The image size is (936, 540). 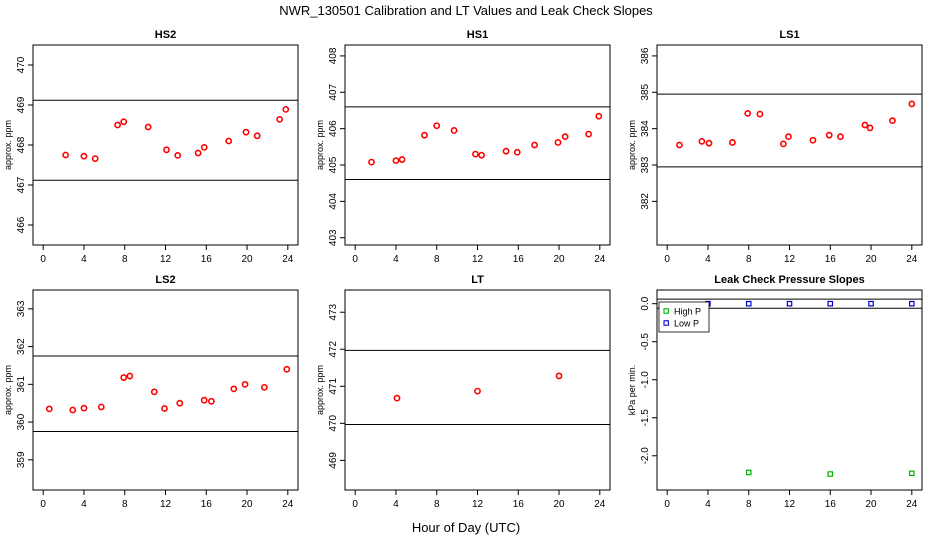 What do you see at coordinates (333, 201) in the screenshot?
I see `y-tick-label: 404` at bounding box center [333, 201].